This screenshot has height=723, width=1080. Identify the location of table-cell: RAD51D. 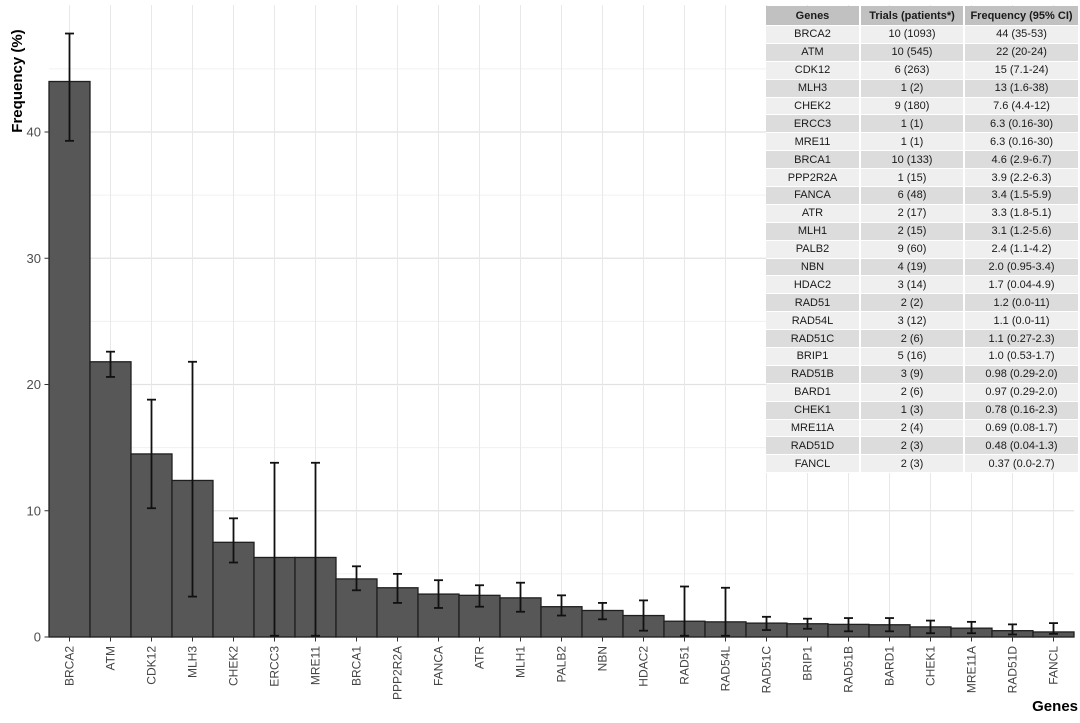
(813, 446).